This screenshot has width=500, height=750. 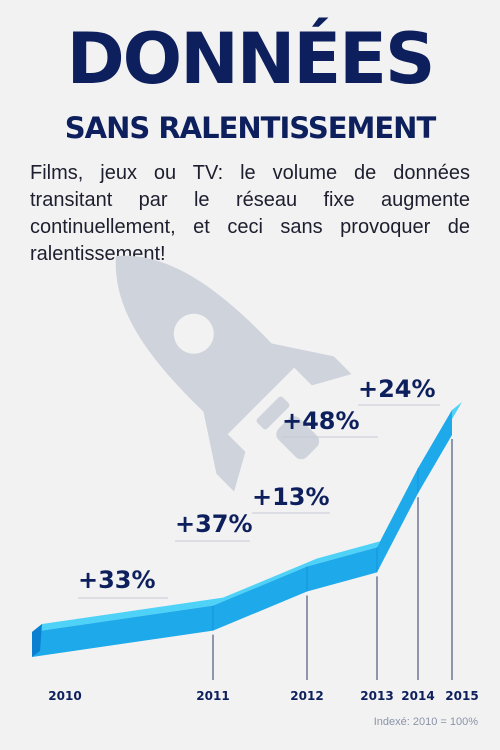 What do you see at coordinates (251, 59) in the screenshot?
I see `page-title: DONNÉES` at bounding box center [251, 59].